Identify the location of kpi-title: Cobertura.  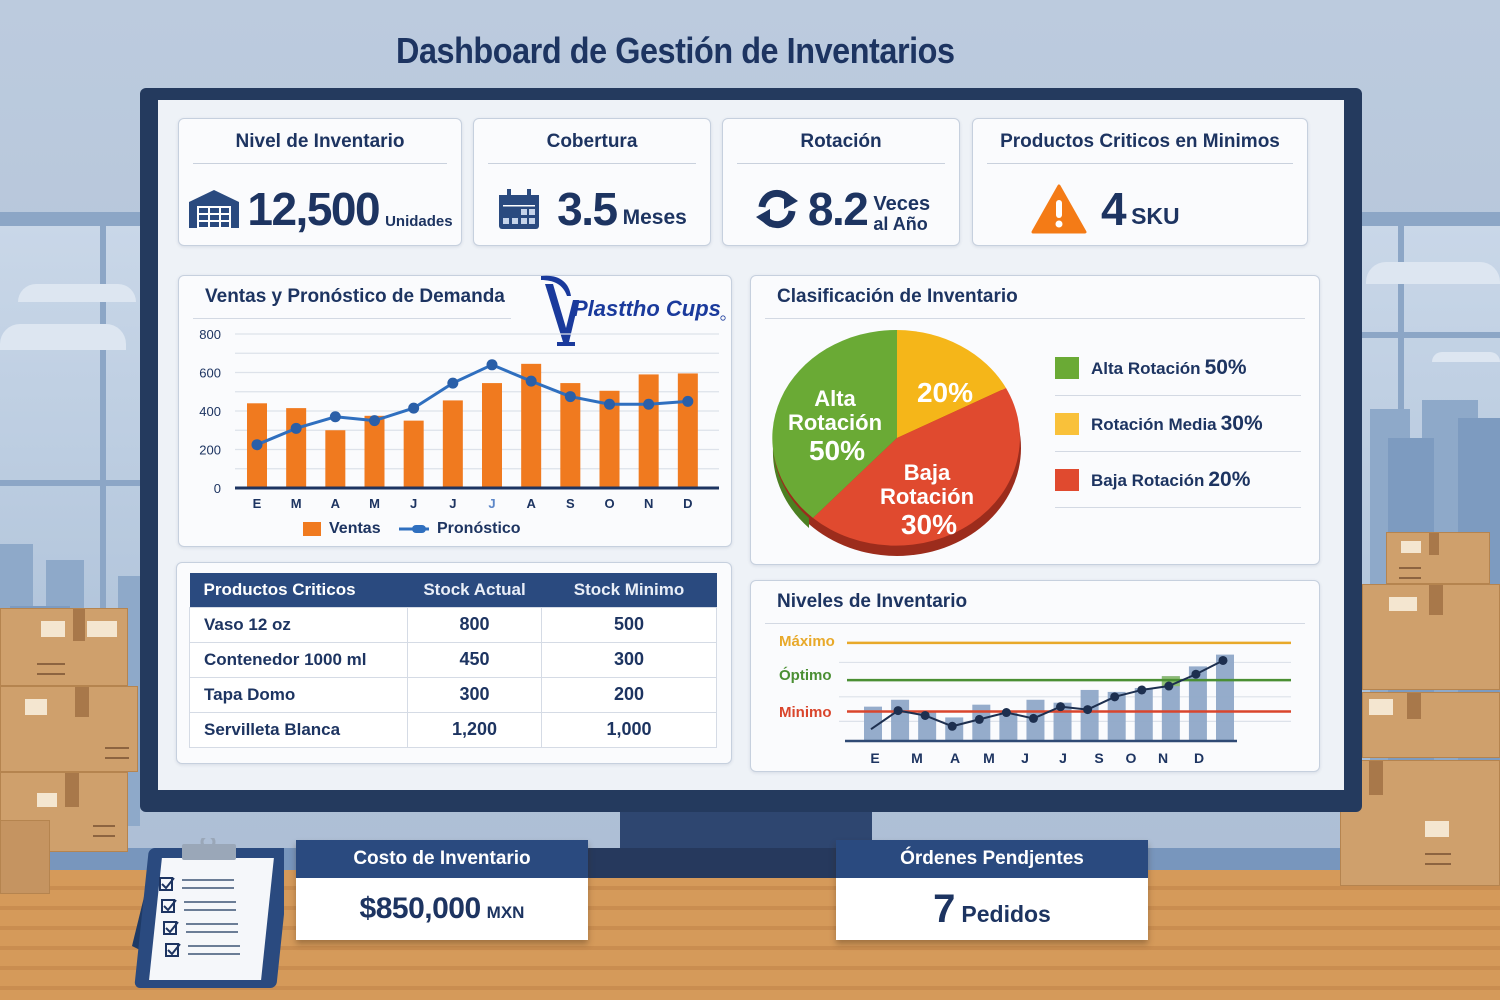
(592, 147).